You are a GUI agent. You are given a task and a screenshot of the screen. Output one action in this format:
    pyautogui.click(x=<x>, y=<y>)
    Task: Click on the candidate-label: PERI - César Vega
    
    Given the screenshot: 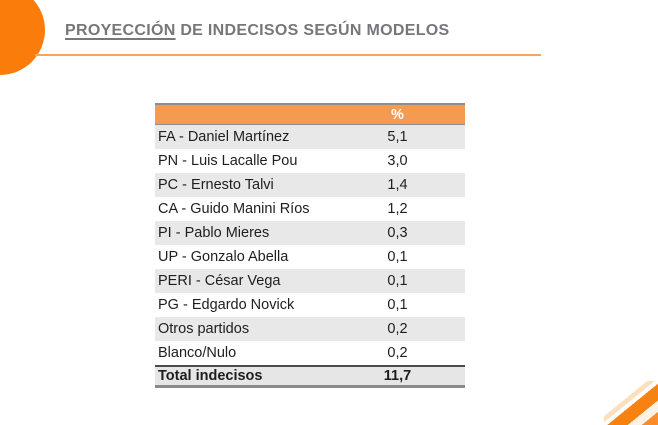 What is the action you would take?
    pyautogui.click(x=219, y=281)
    